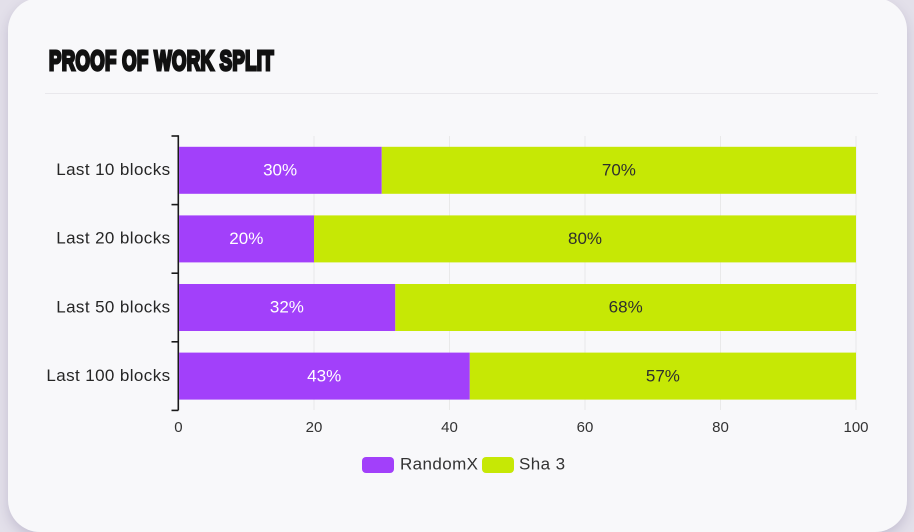 The width and height of the screenshot is (914, 532). What do you see at coordinates (113, 306) in the screenshot?
I see `svg-text: Last 50 blocks` at bounding box center [113, 306].